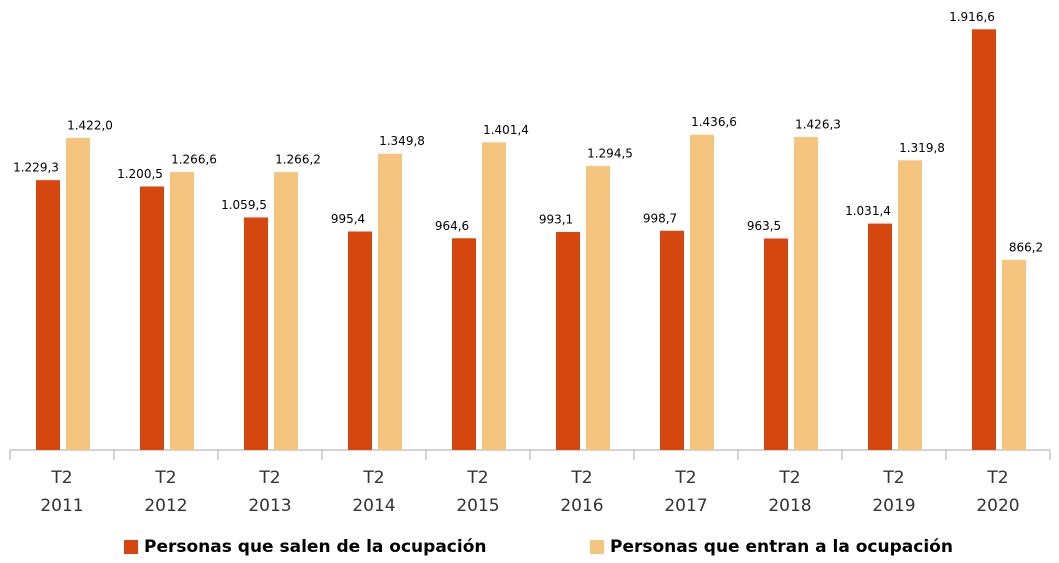 This screenshot has width=1059, height=563. Describe the element at coordinates (315, 547) in the screenshot. I see `legend-label: Personas que salen de la ocupación` at that location.